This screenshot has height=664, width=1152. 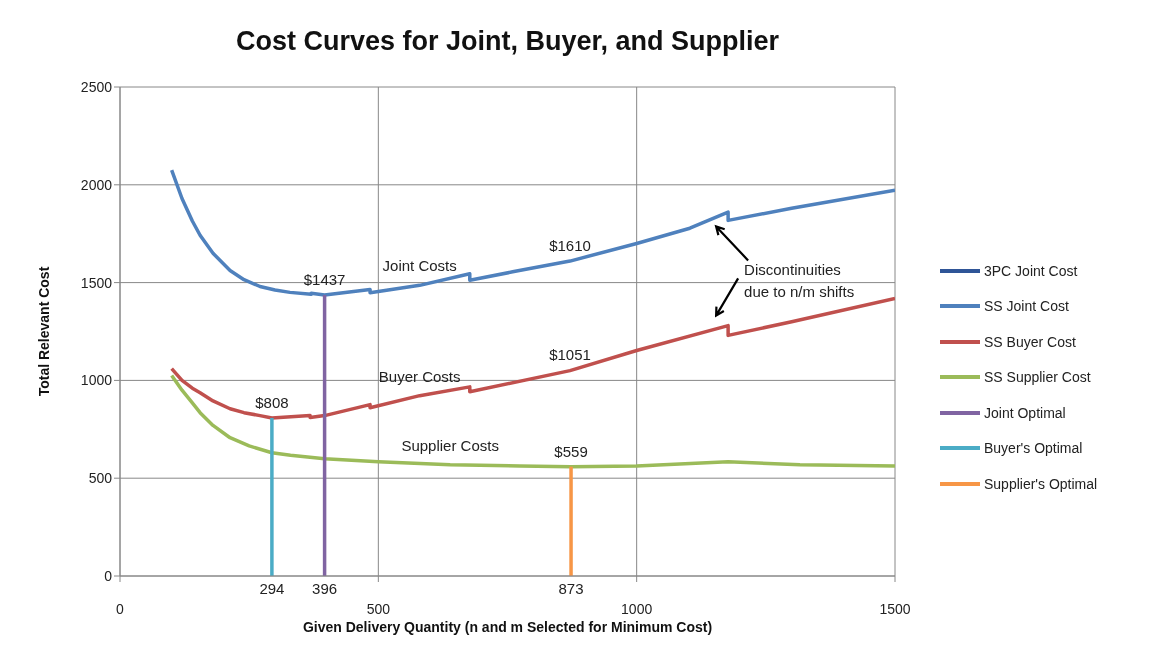 I want to click on y-tick-label: 500, so click(x=100, y=478).